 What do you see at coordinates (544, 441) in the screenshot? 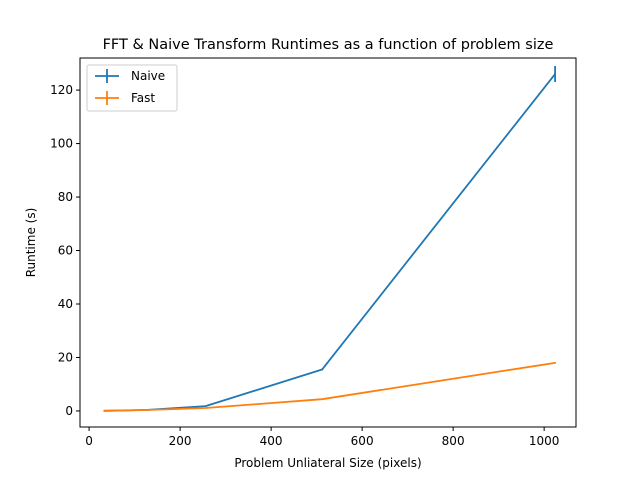
I see `x-tick-label: 1000` at bounding box center [544, 441].